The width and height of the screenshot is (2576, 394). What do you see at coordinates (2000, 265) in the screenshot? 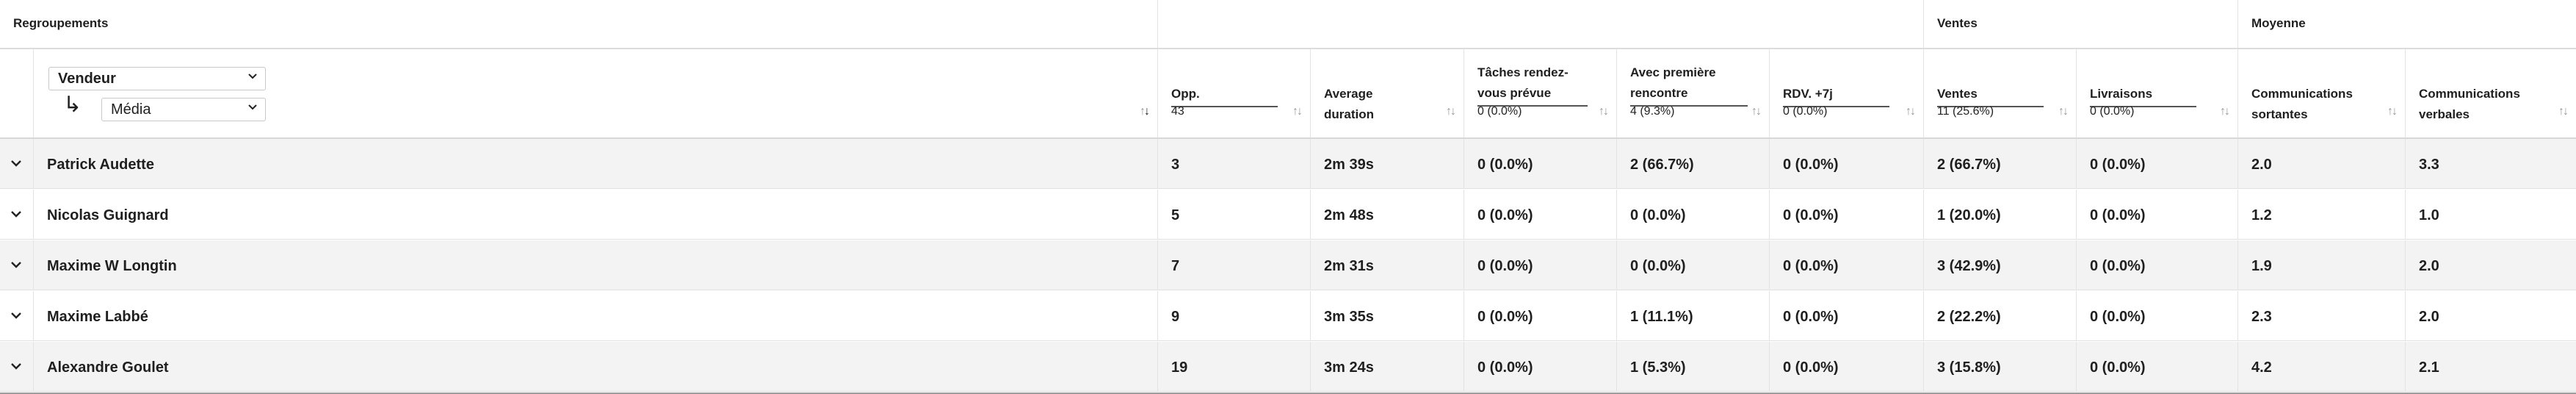
I see `row-cell: 3 (42.9%)` at bounding box center [2000, 265].